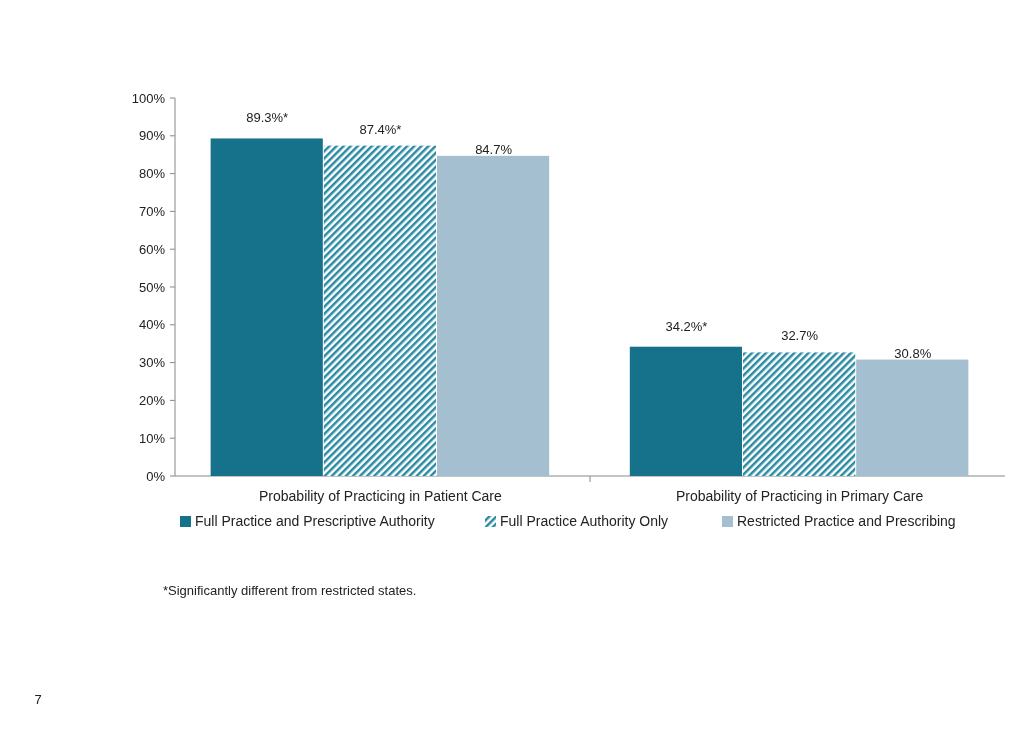 The width and height of the screenshot is (1019, 740). What do you see at coordinates (846, 521) in the screenshot?
I see `legend-label: Restricted Practice and Prescribing` at bounding box center [846, 521].